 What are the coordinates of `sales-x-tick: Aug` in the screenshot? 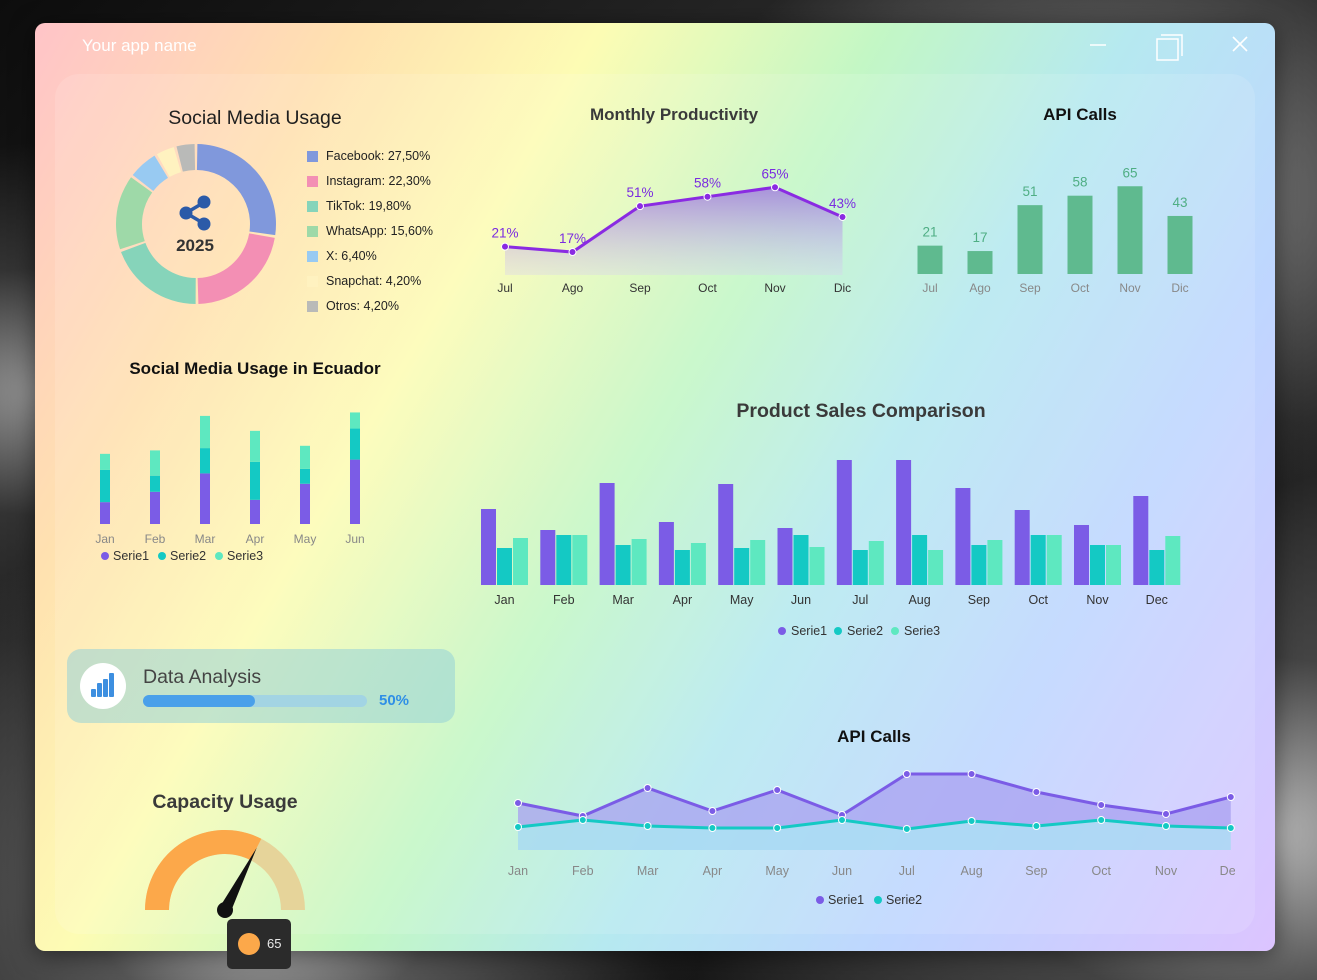 It's located at (919, 600).